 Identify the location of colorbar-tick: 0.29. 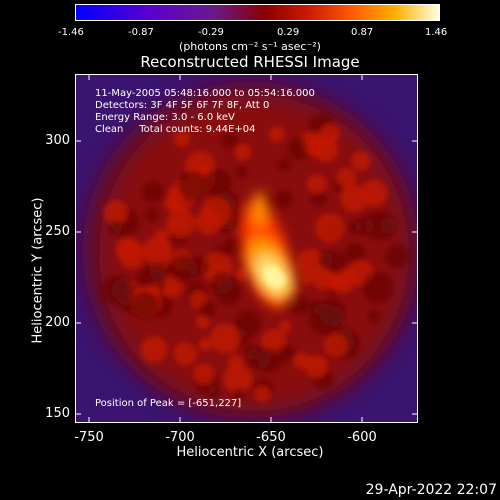
(288, 32).